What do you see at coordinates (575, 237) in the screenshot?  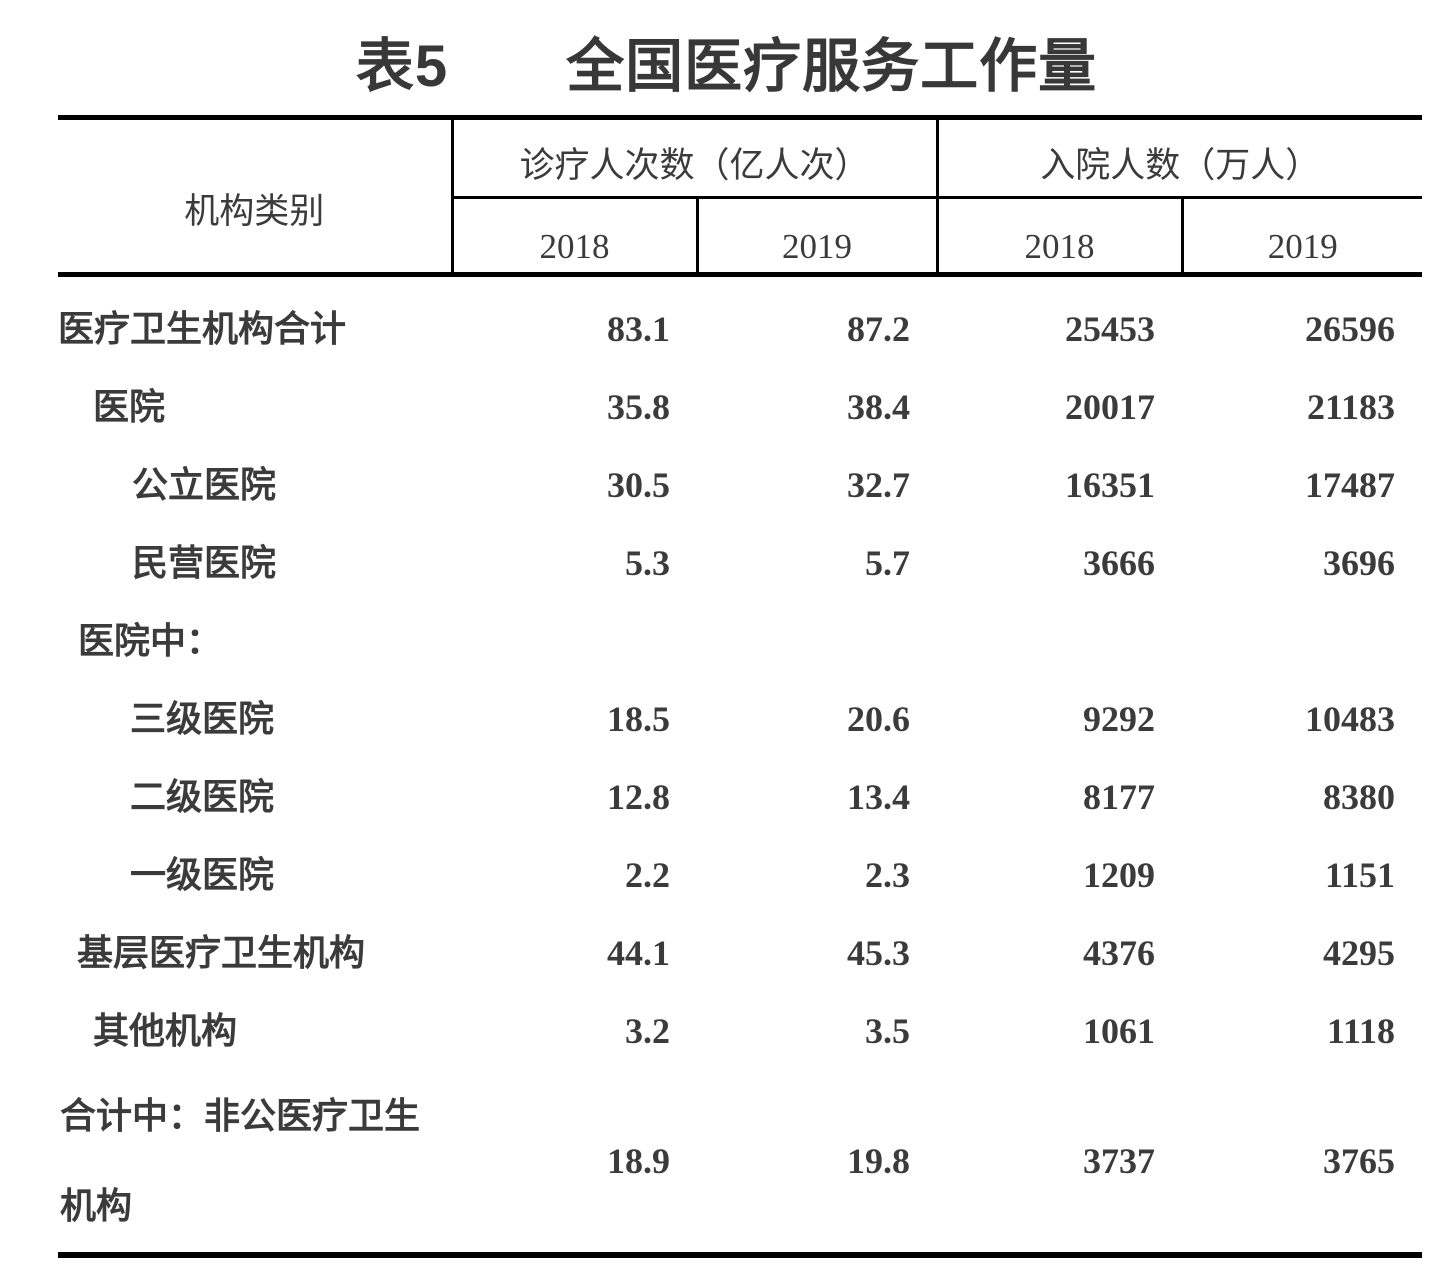 I see `header-year-visits-2018: 2018` at bounding box center [575, 237].